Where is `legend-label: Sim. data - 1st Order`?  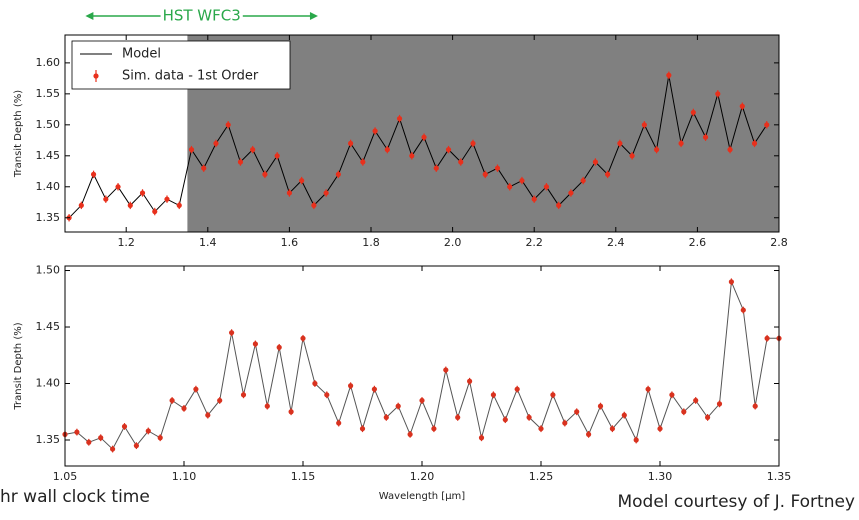 legend-label: Sim. data - 1st Order is located at coordinates (190, 76).